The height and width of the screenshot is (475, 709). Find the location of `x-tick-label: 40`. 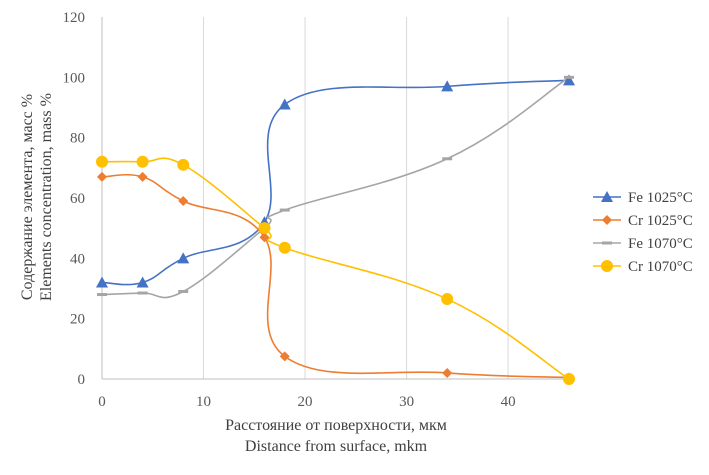

x-tick-label: 40 is located at coordinates (508, 402).